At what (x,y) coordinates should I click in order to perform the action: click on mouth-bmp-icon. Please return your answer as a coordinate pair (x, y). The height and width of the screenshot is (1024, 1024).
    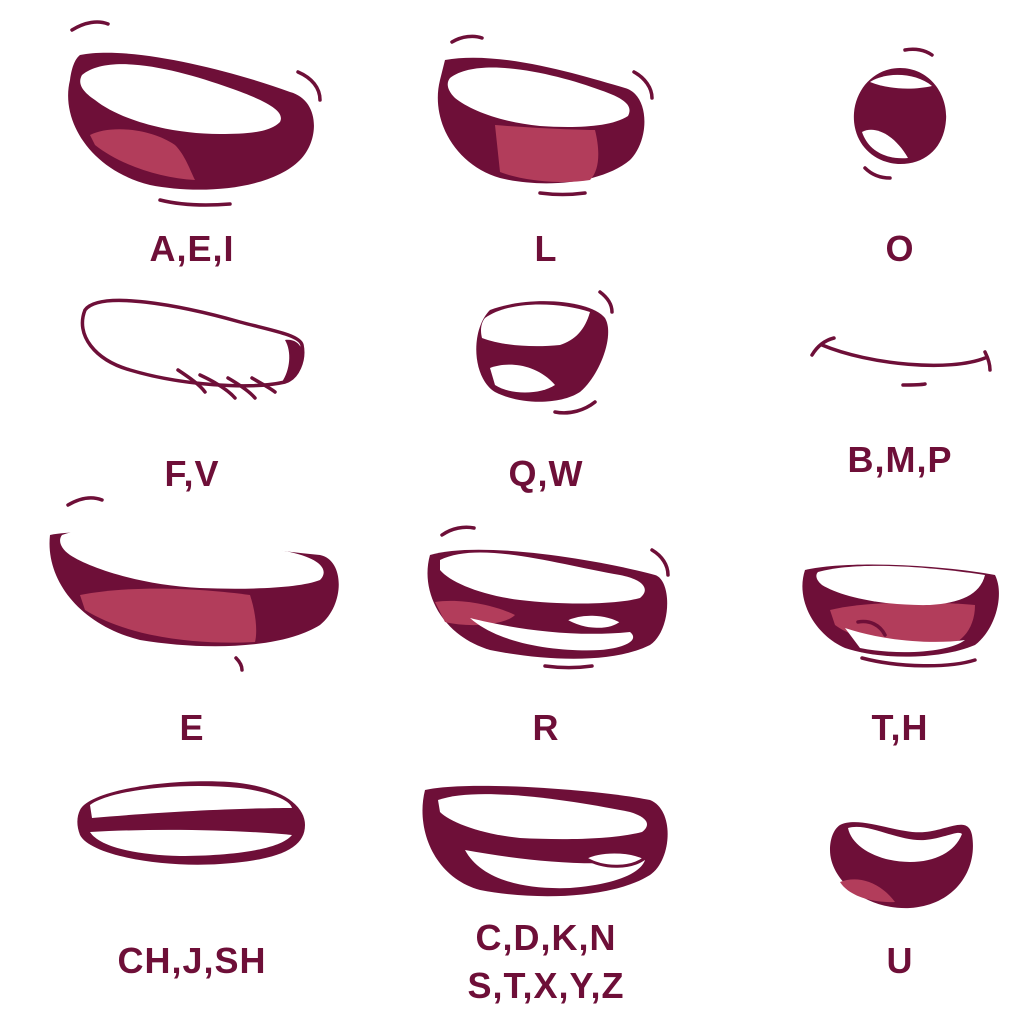
    Looking at the image, I should click on (901, 361).